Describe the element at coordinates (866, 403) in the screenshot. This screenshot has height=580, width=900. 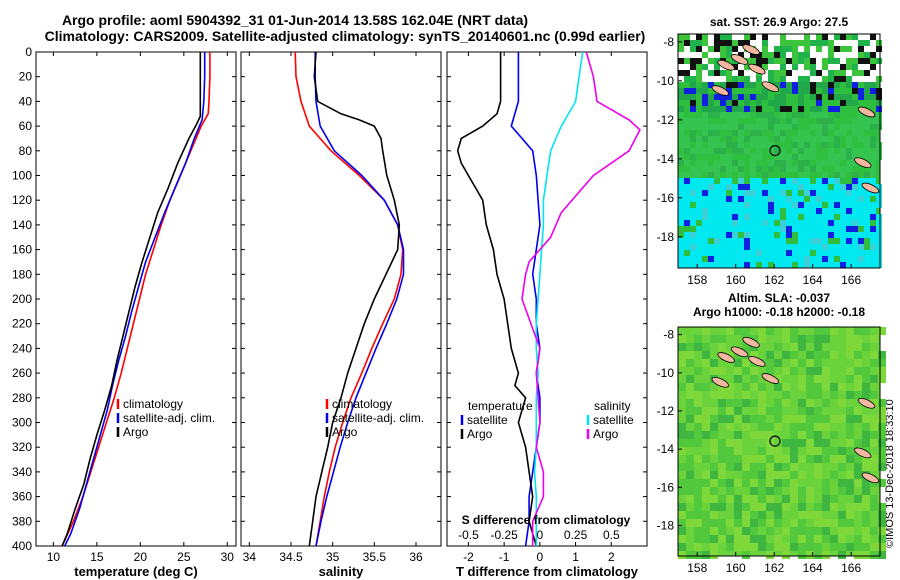
I see `island-shape` at that location.